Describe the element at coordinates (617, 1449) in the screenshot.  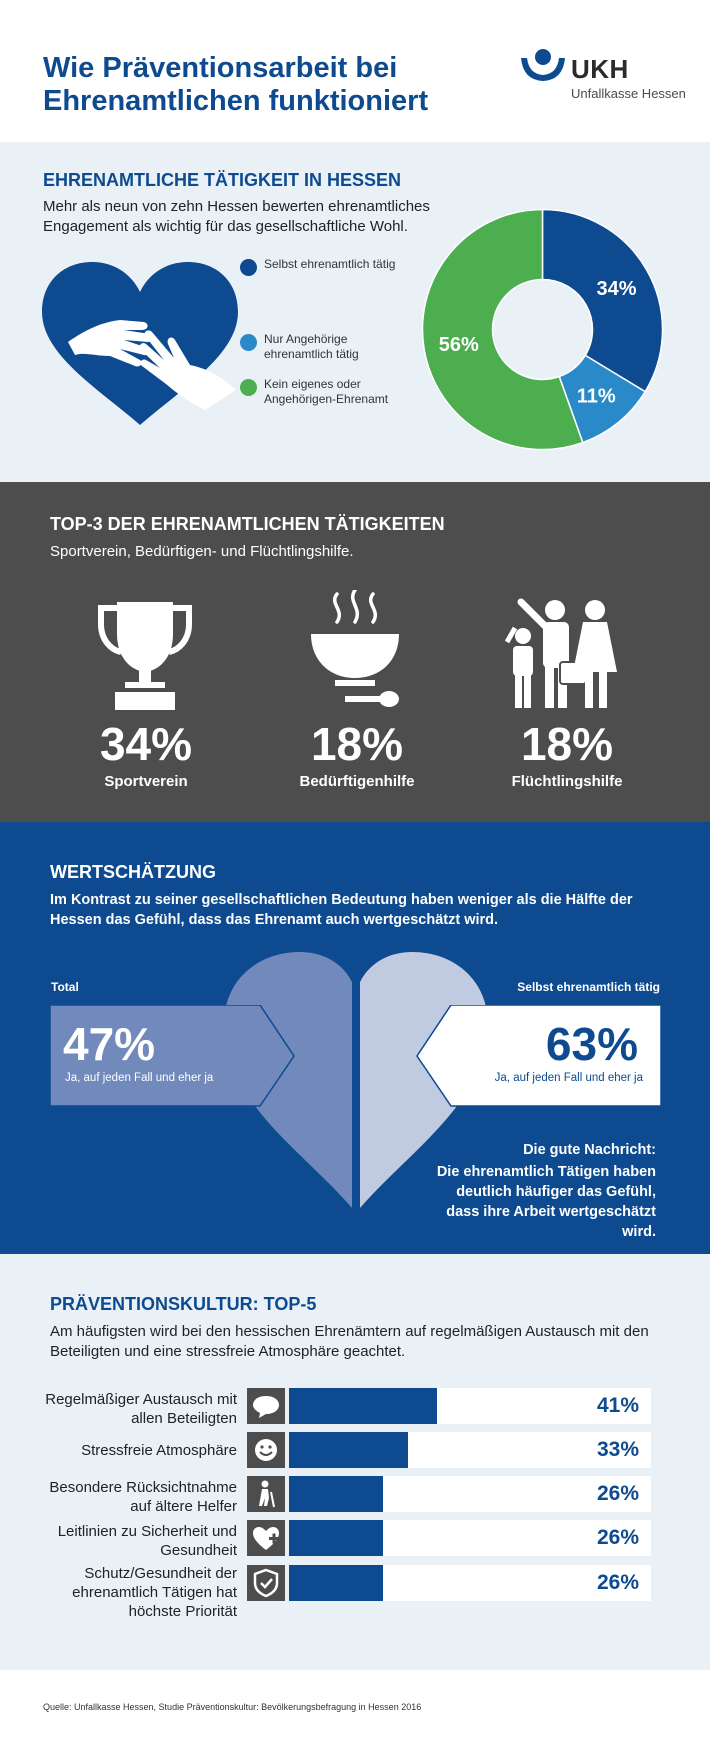
I see `bar-value: 33%` at that location.